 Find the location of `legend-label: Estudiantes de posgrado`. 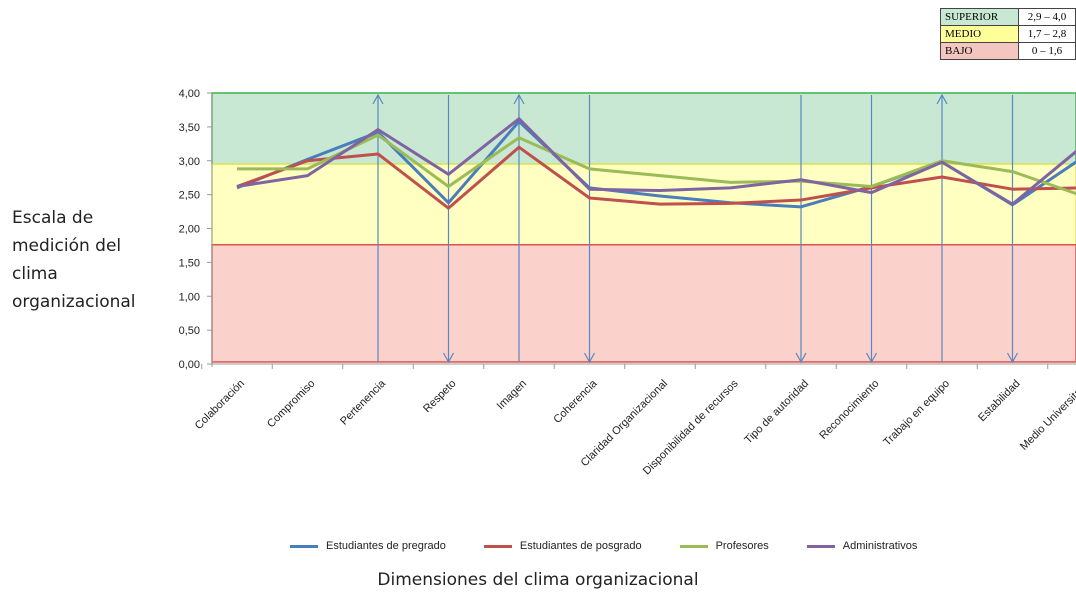

legend-label: Estudiantes de posgrado is located at coordinates (580, 546).